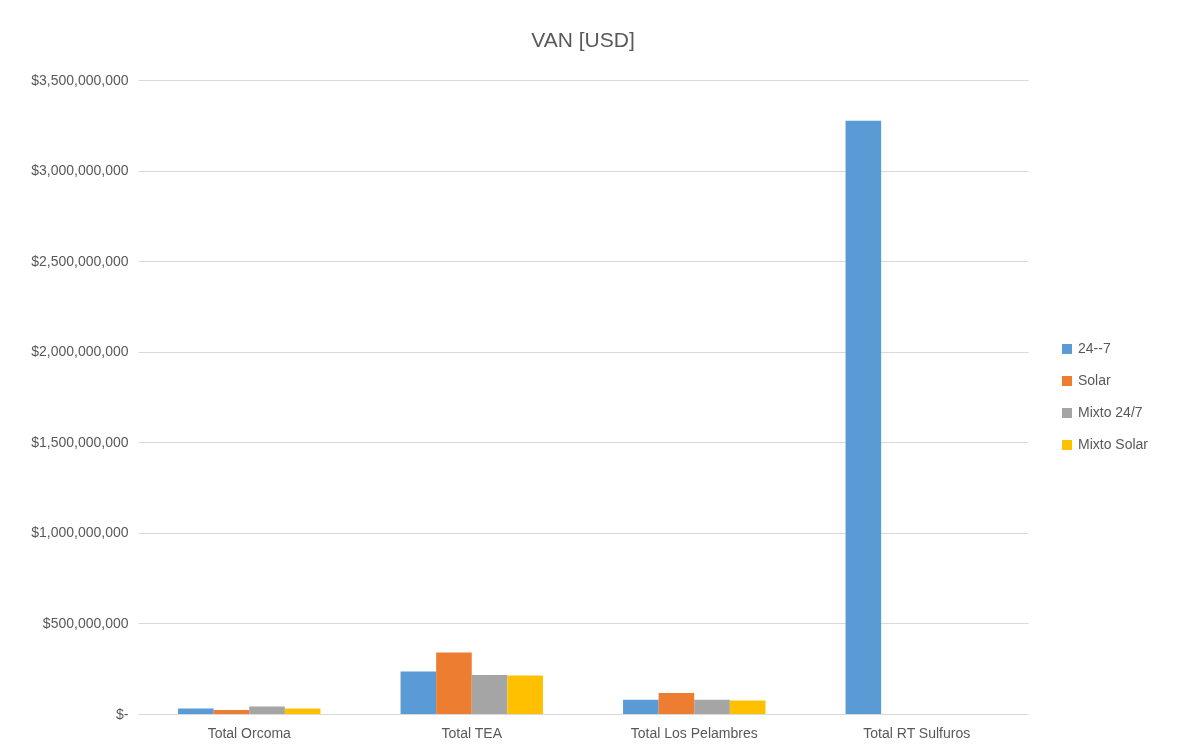 The width and height of the screenshot is (1180, 752). I want to click on x-tick-label: Total Los Pelambres, so click(694, 732).